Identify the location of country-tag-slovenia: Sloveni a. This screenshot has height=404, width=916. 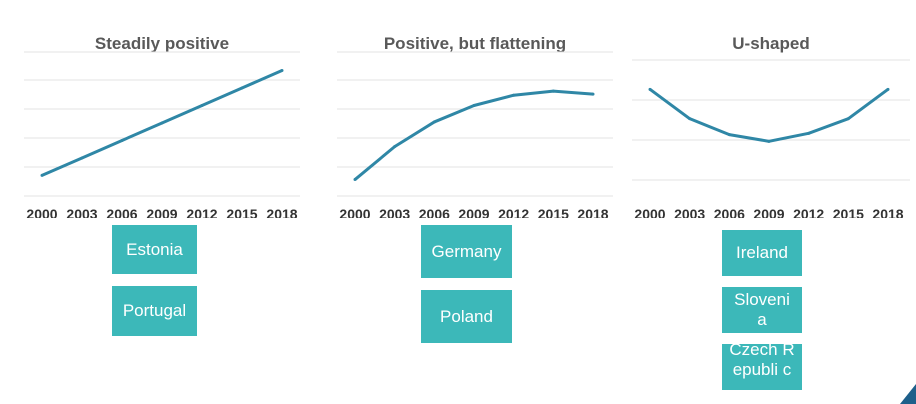
(762, 310).